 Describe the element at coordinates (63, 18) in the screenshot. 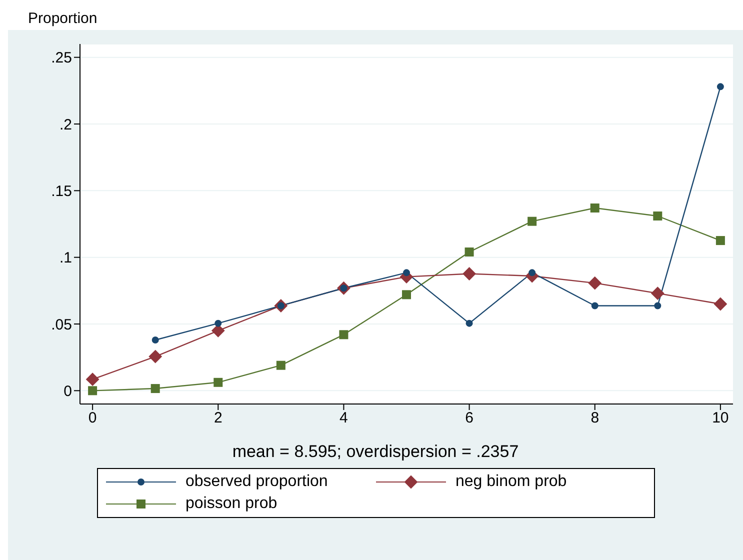

I see `y-axis-title: Proportion` at that location.